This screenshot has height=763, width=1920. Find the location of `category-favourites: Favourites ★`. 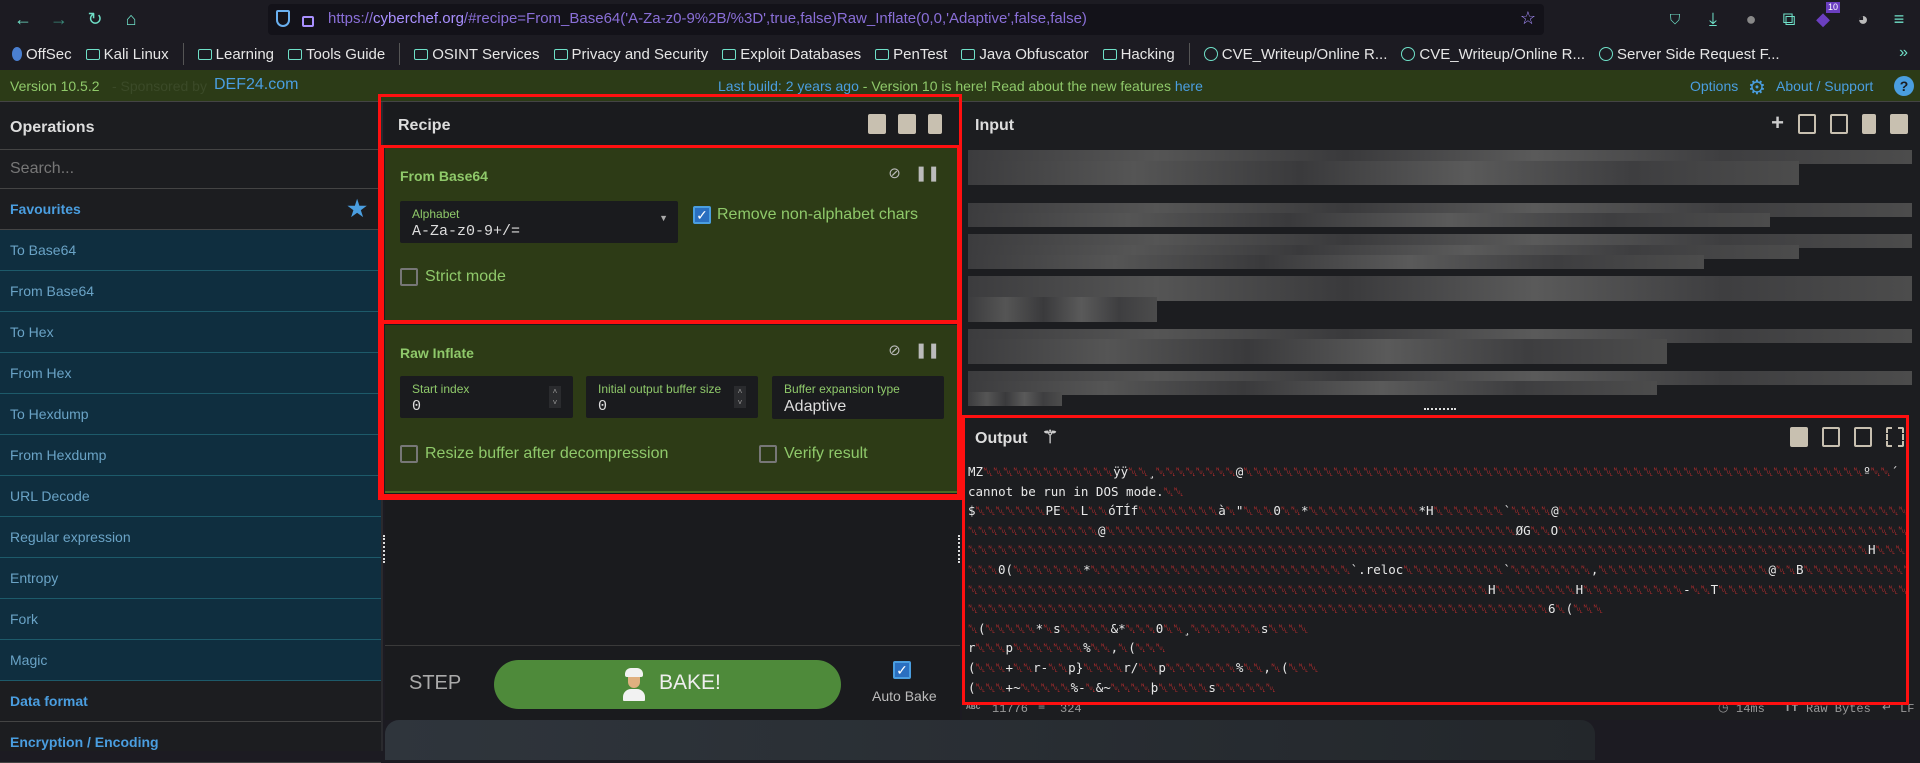

category-favourites: Favourites ★ is located at coordinates (190, 209).